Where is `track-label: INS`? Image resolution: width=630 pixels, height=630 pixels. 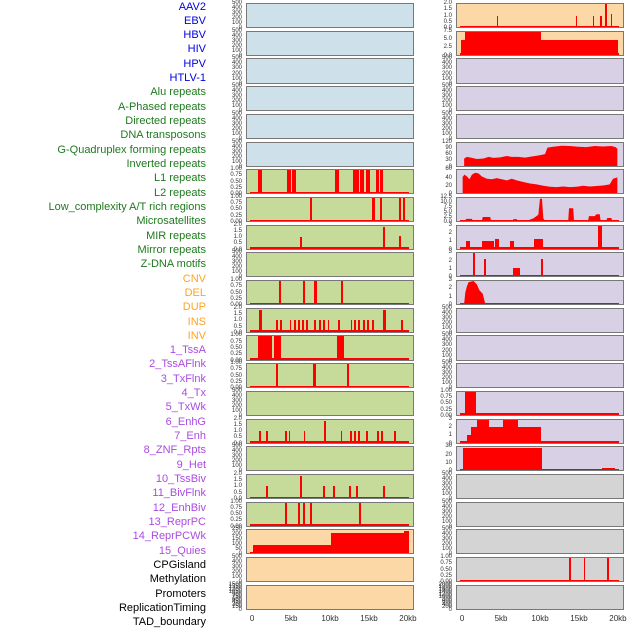
track-label: INS is located at coordinates (196, 321).